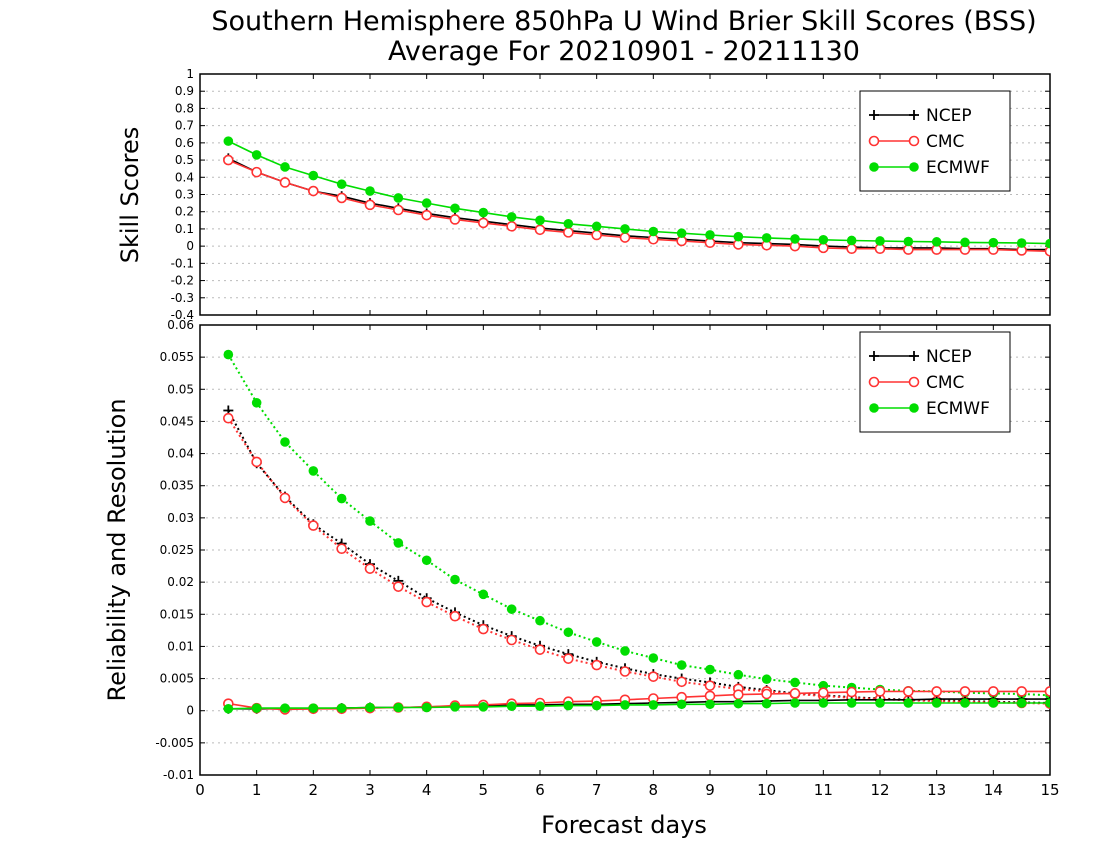 This screenshot has width=1100, height=850. I want to click on legend: NCEP CMC ECMWF, so click(935, 382).